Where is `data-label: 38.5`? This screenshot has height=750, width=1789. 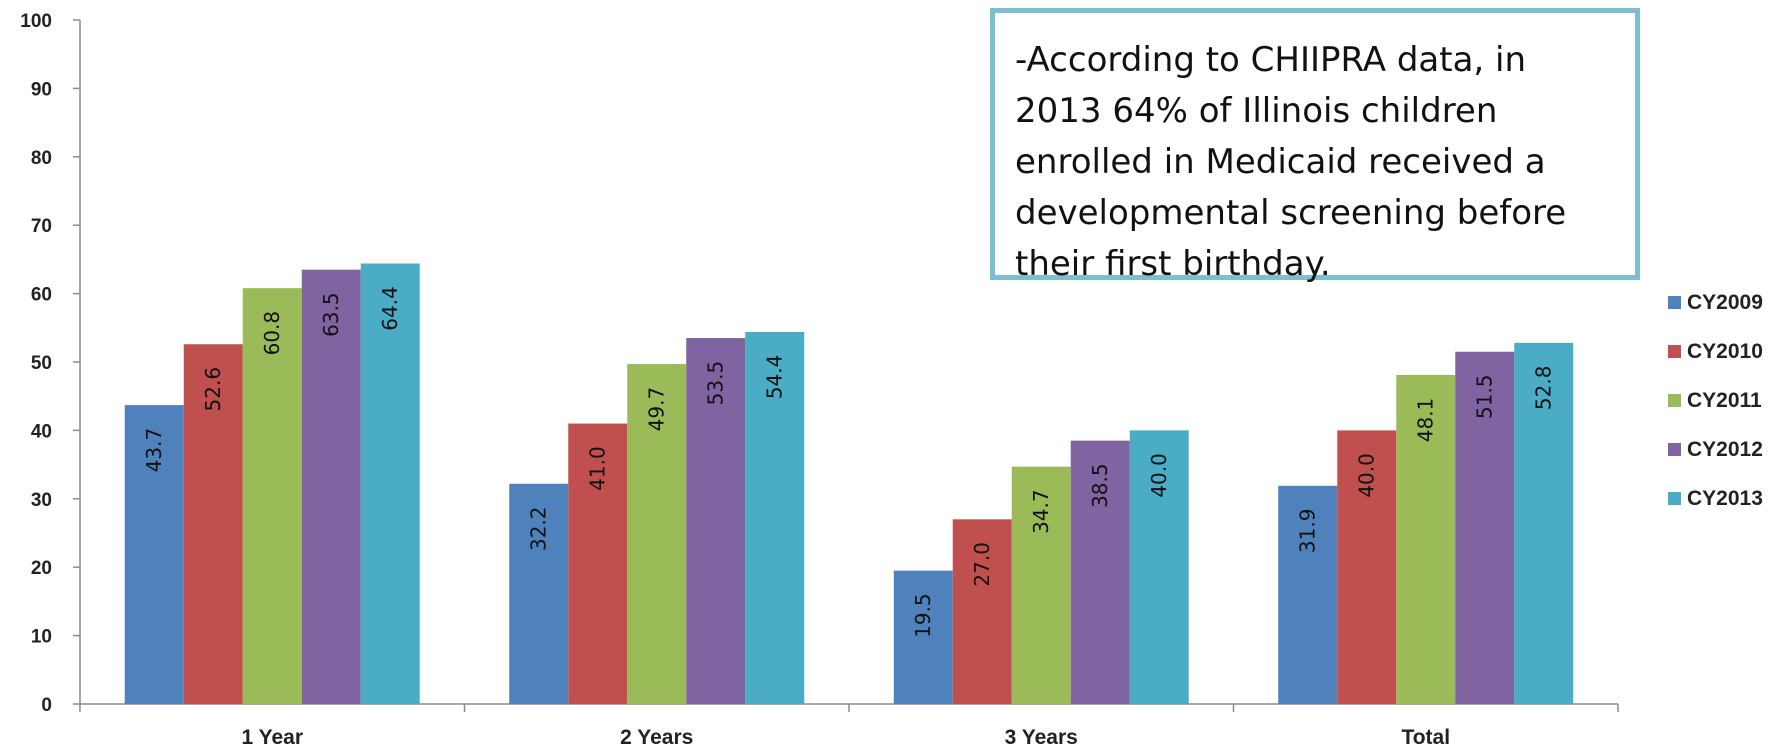
data-label: 38.5 is located at coordinates (1100, 485).